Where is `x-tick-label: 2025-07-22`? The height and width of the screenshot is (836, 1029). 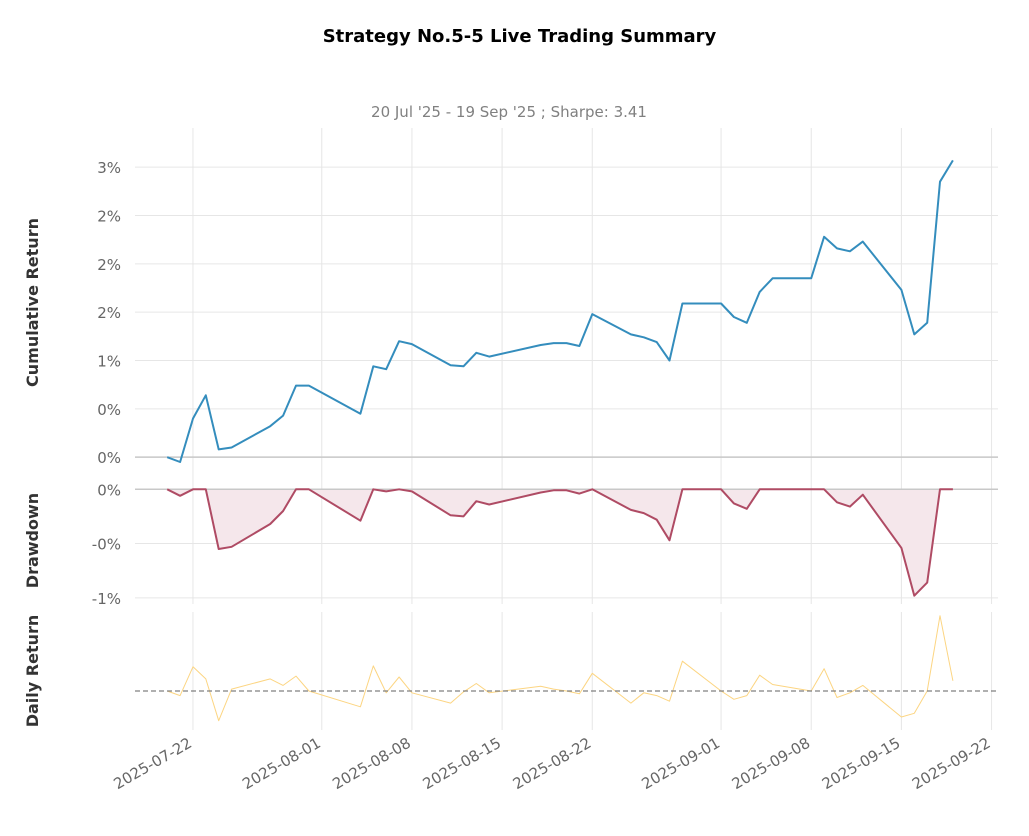 x-tick-label: 2025-07-22 is located at coordinates (152, 763).